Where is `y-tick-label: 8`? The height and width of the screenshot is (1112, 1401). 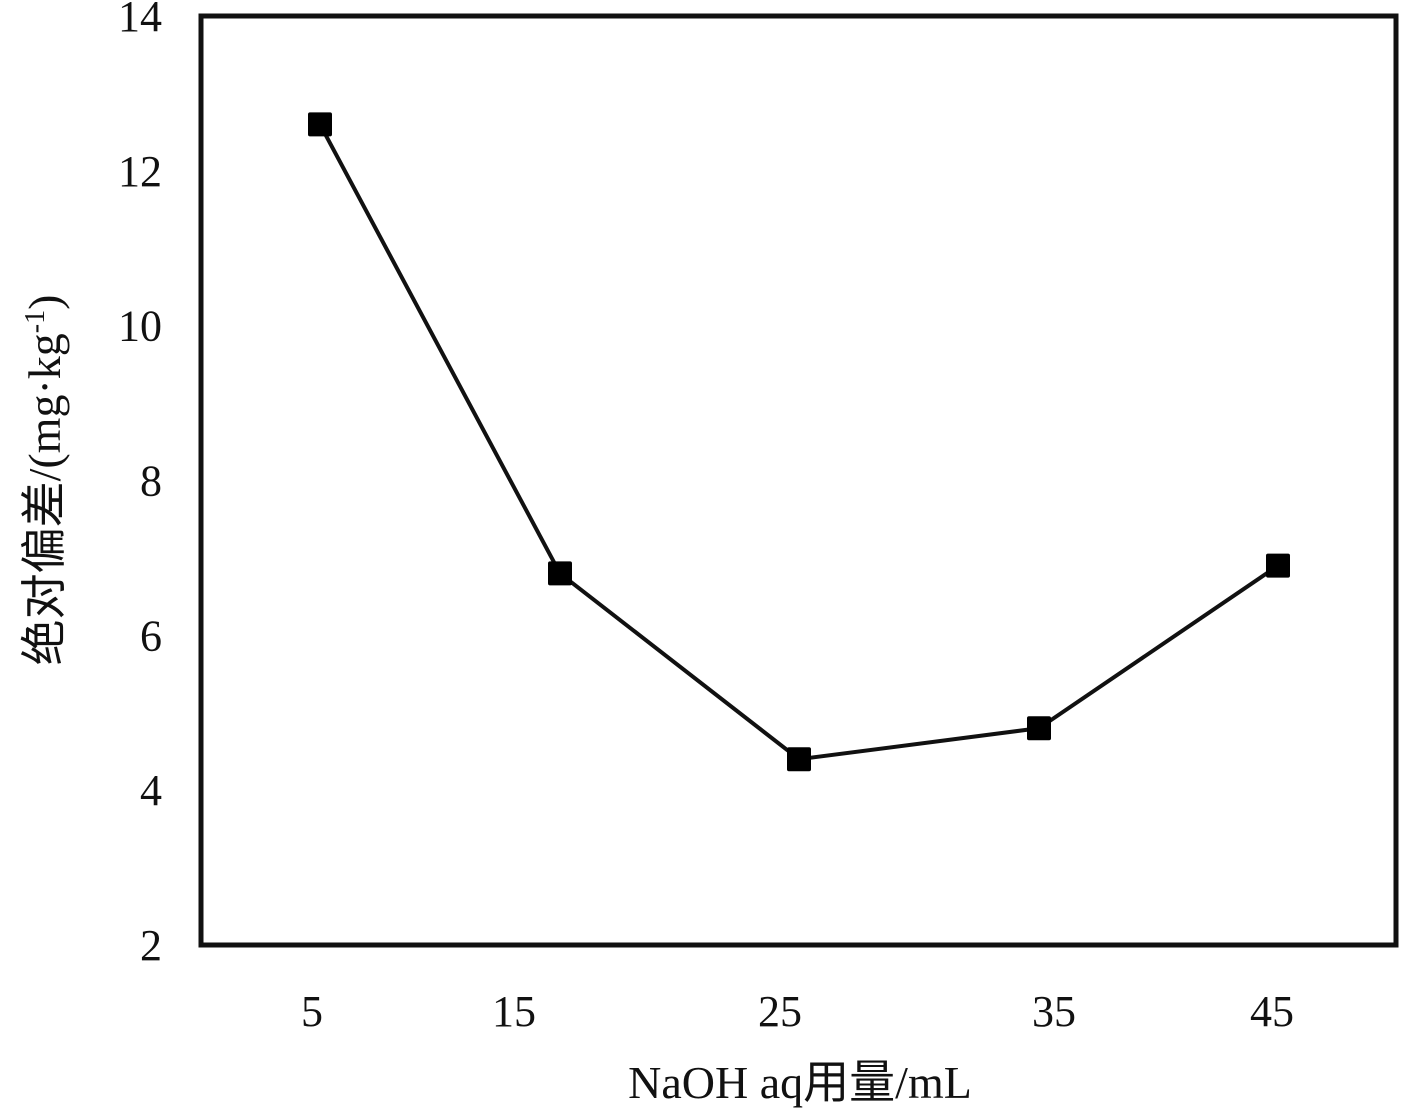
y-tick-label: 8 is located at coordinates (151, 481).